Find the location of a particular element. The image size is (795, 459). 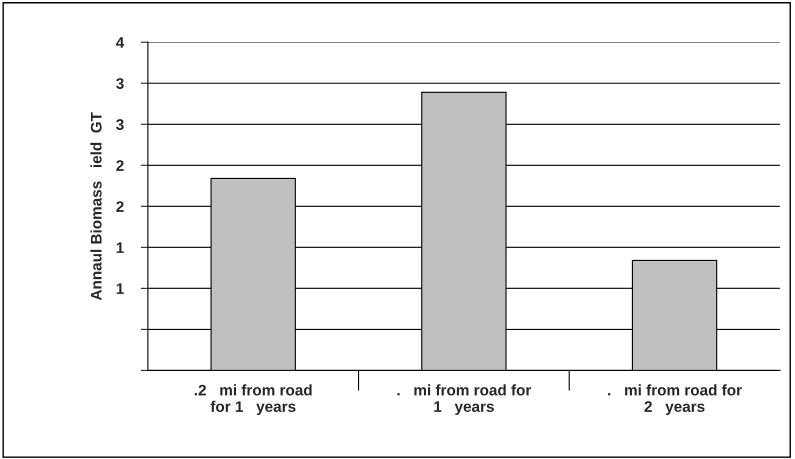

x-tick-label: . mi from road for 1 years is located at coordinates (464, 399).